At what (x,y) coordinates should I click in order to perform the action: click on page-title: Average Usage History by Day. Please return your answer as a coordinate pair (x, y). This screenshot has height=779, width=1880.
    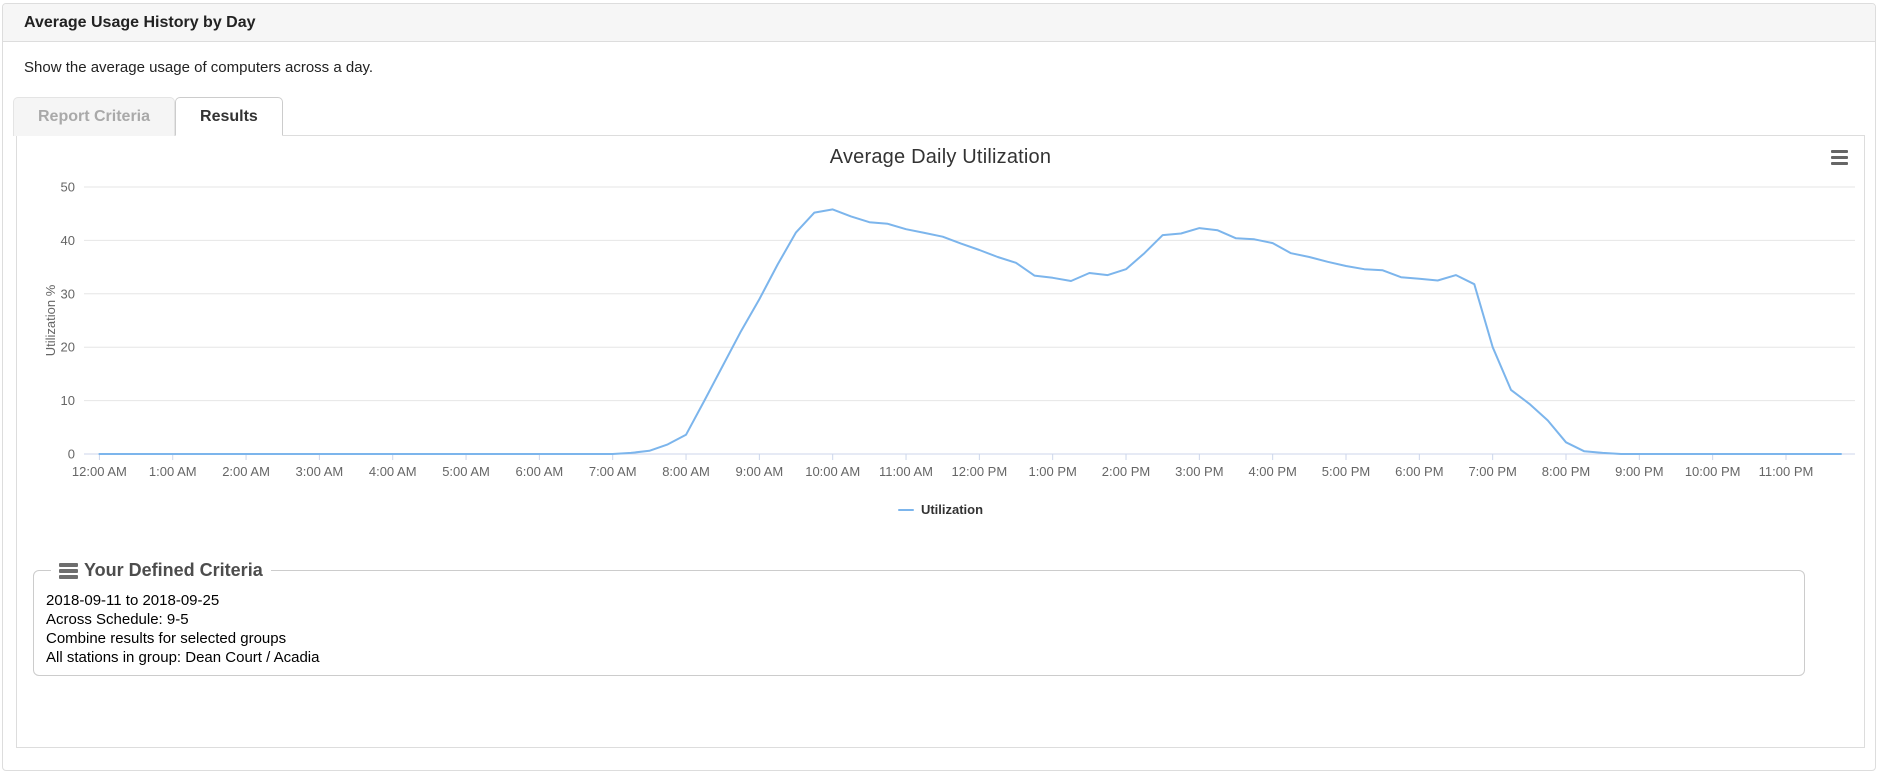
    Looking at the image, I should click on (140, 22).